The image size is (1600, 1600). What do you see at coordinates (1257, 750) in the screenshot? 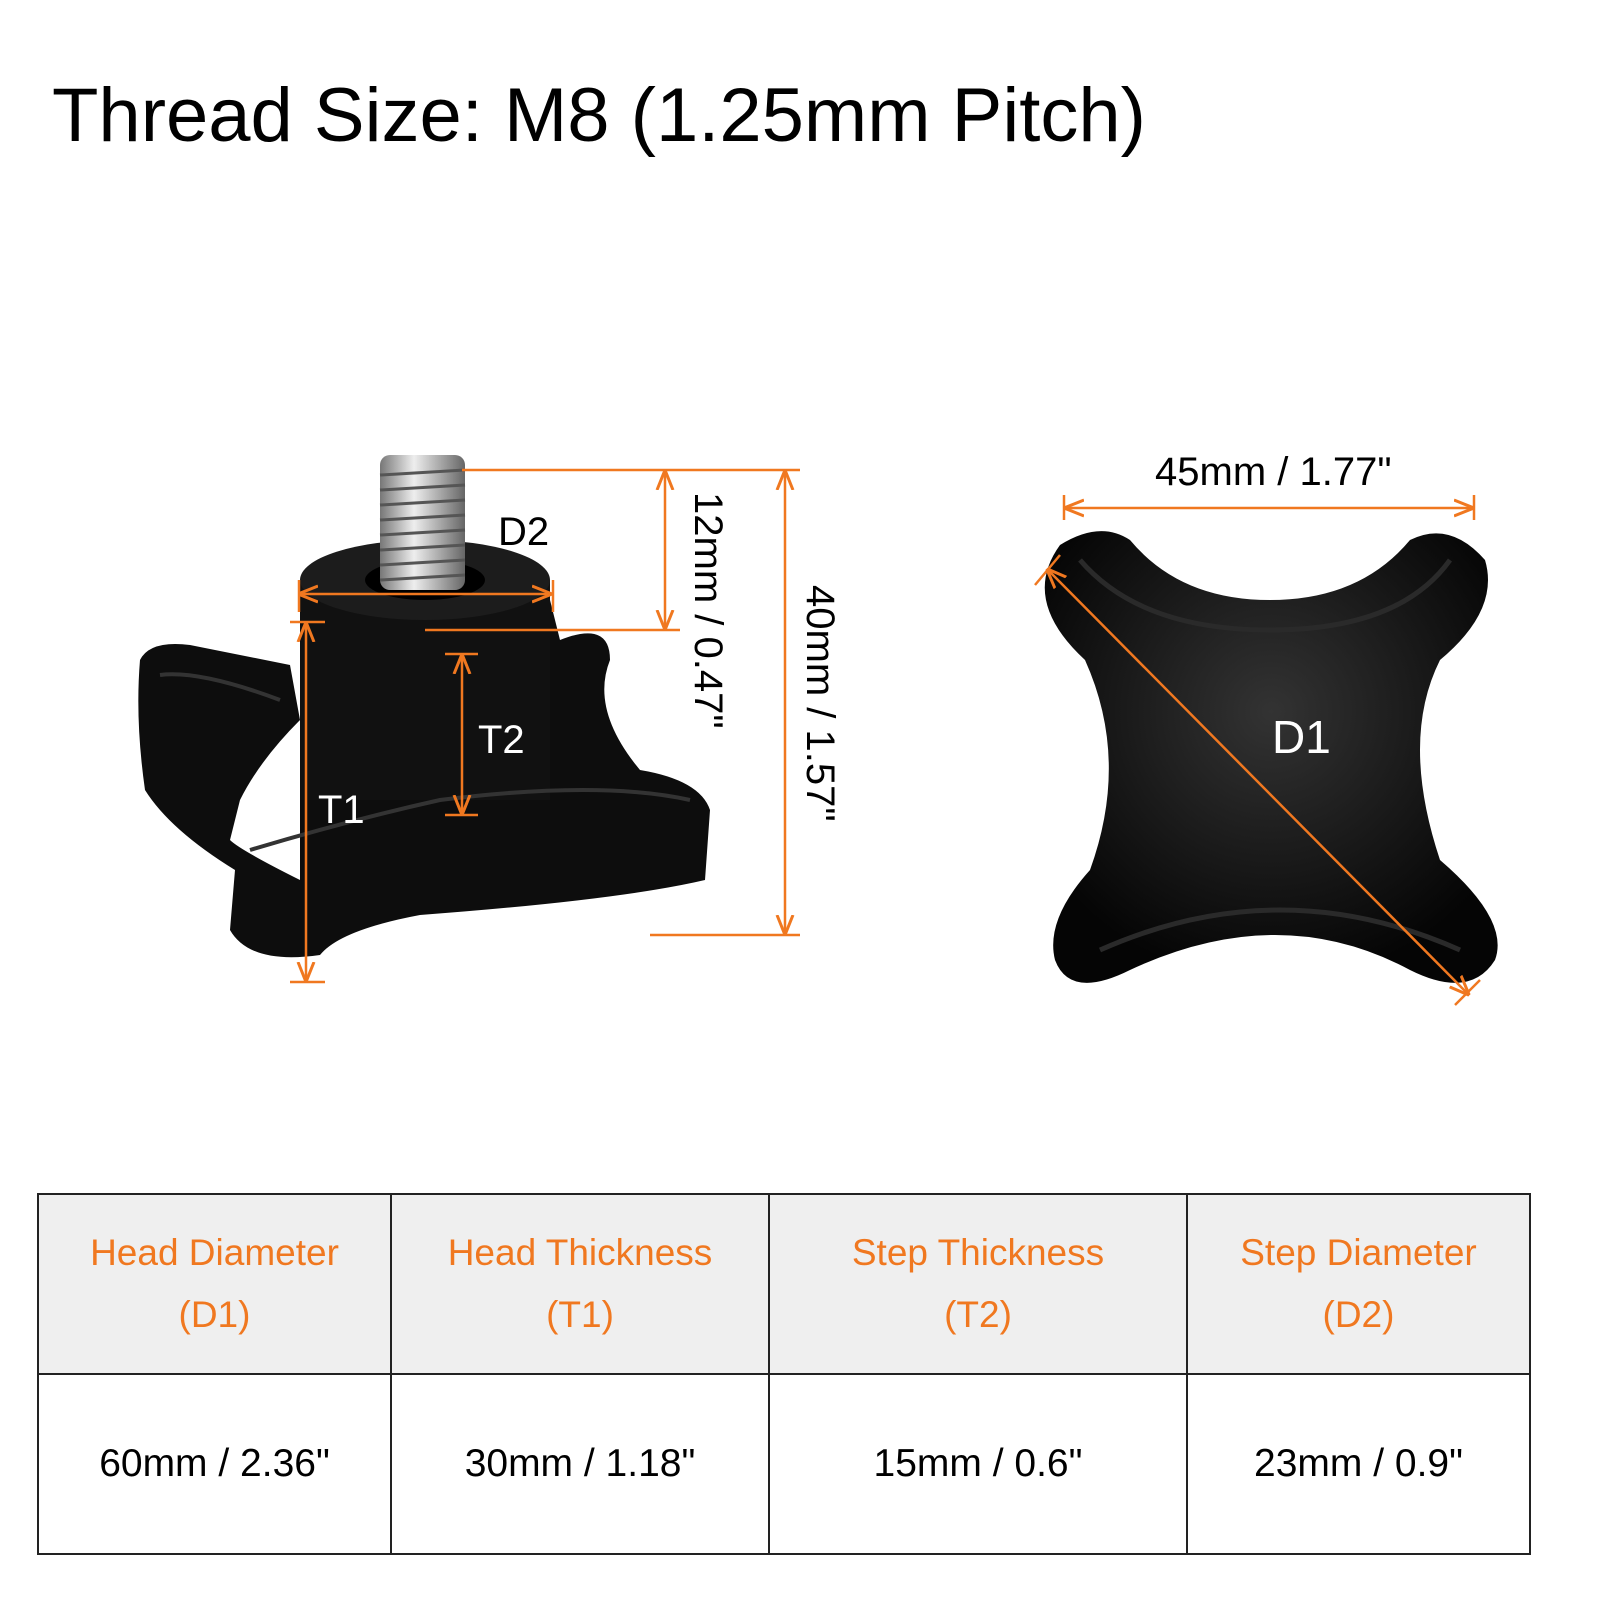
I see `top-view-dimension-lines` at bounding box center [1257, 750].